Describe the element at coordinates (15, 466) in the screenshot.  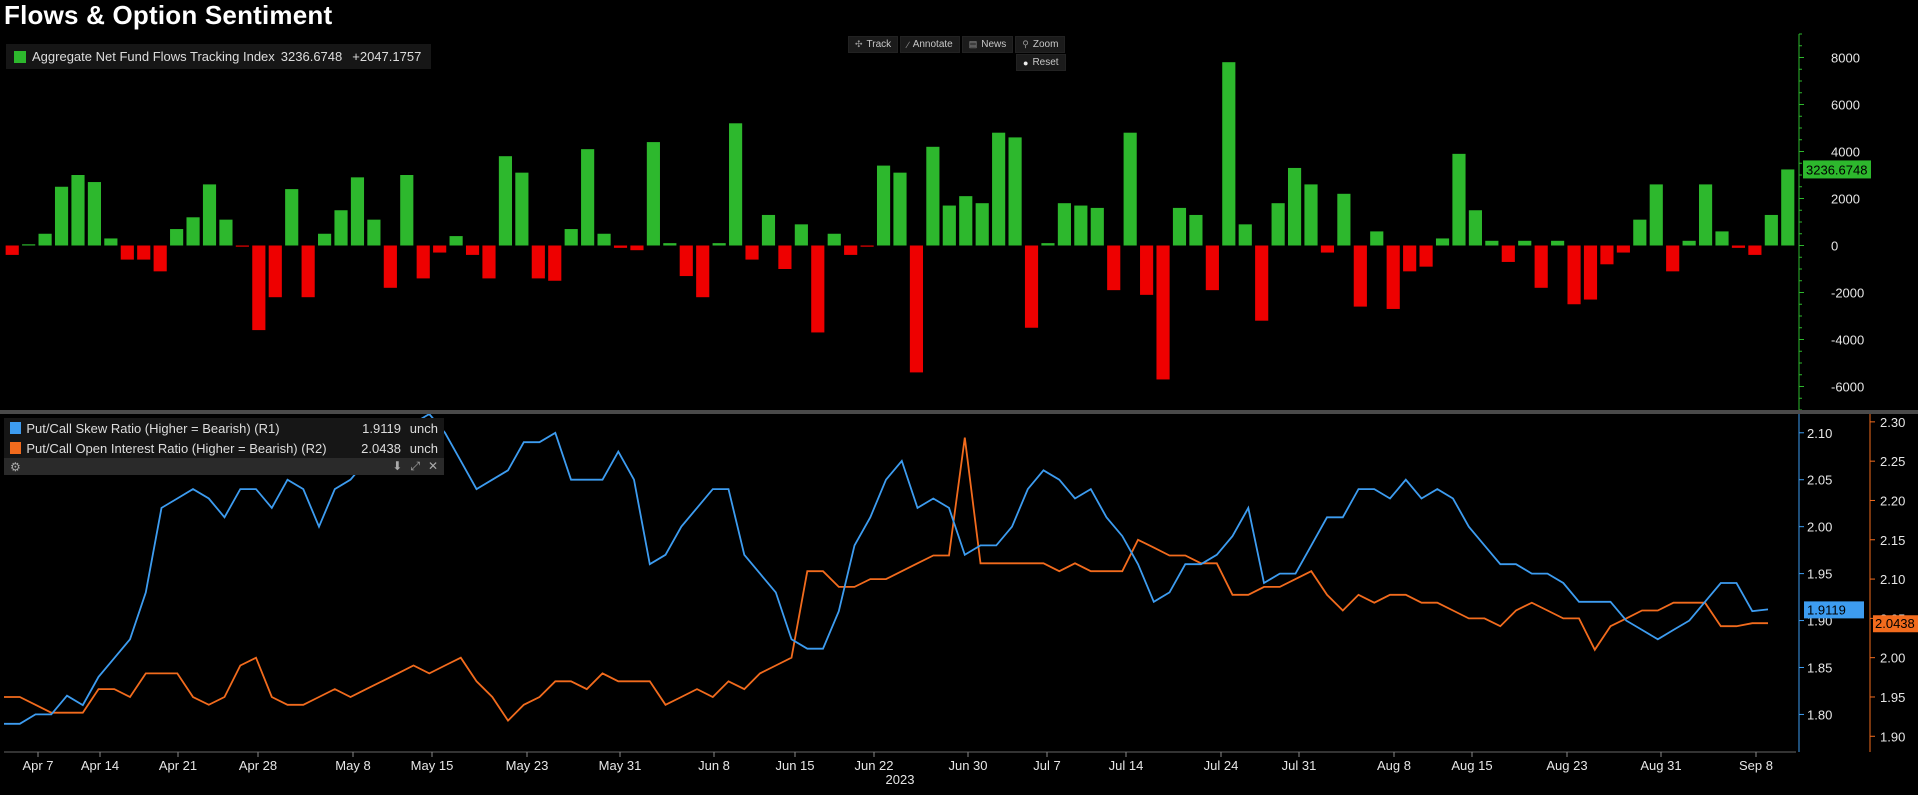
I see `settings-icon: ⚙` at that location.